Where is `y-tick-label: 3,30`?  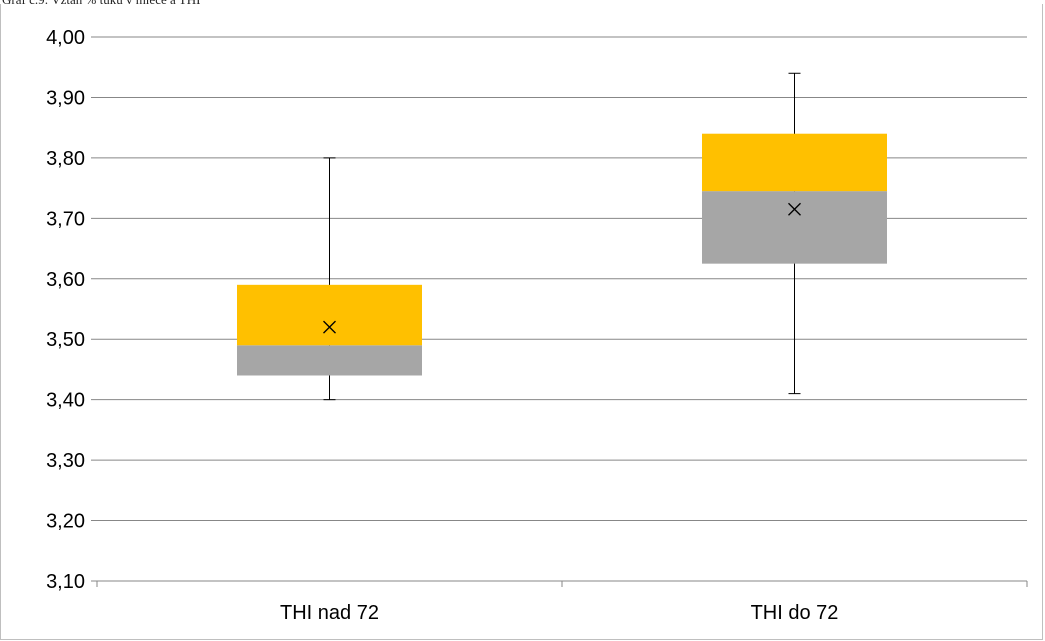 y-tick-label: 3,30 is located at coordinates (65, 461).